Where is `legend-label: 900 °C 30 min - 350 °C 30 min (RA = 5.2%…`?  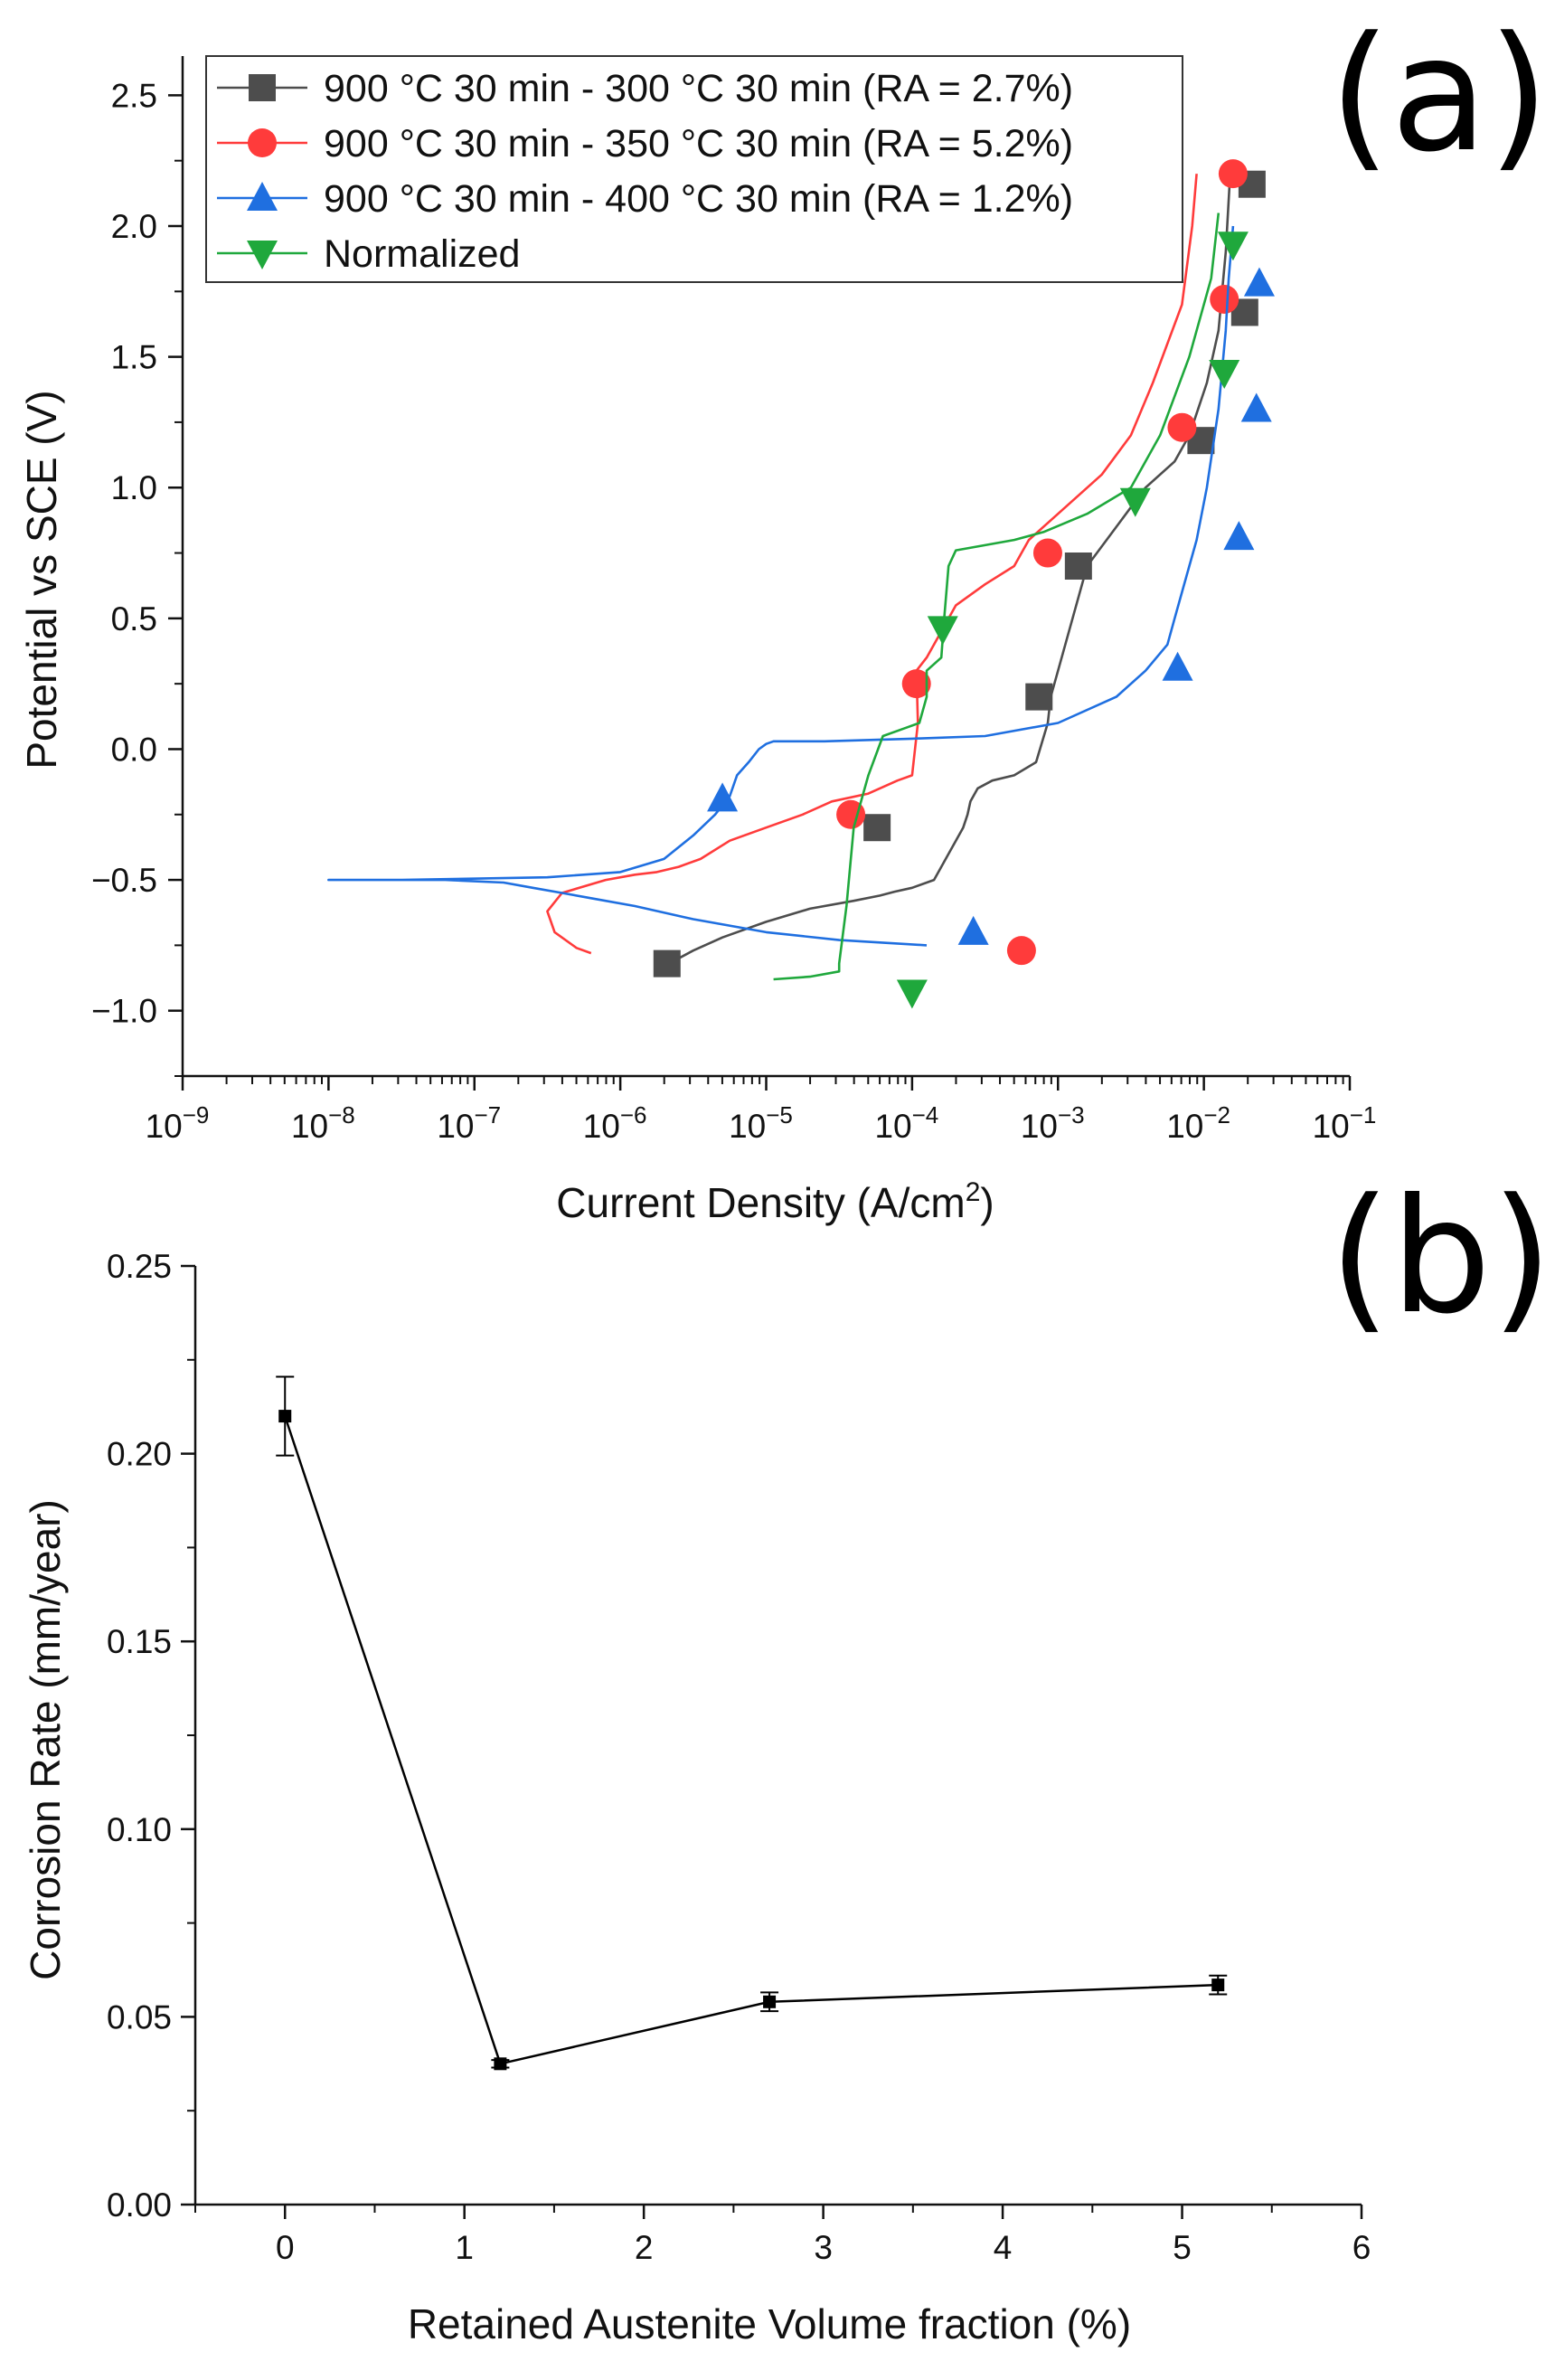
legend-label: 900 °C 30 min - 350 °C 30 min (RA = 5.2%… is located at coordinates (698, 144).